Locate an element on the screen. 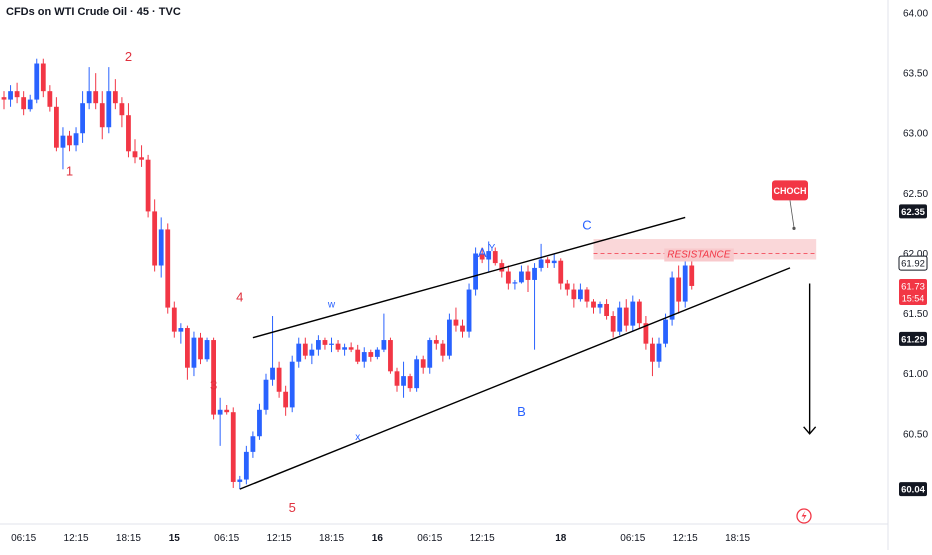 The image size is (932, 555). time-tick-label: 18 is located at coordinates (561, 538).